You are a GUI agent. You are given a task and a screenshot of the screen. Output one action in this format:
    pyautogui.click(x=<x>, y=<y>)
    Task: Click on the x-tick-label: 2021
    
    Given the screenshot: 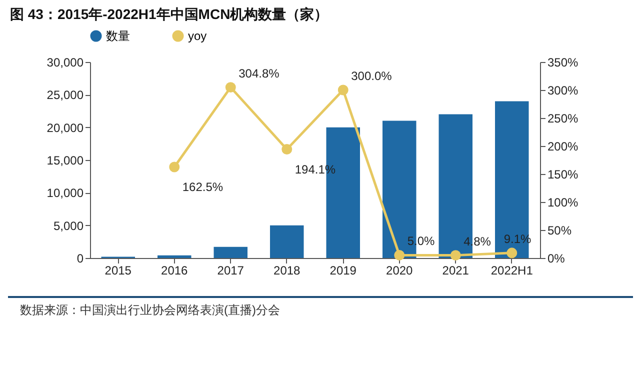 What is the action you would take?
    pyautogui.click(x=456, y=271)
    